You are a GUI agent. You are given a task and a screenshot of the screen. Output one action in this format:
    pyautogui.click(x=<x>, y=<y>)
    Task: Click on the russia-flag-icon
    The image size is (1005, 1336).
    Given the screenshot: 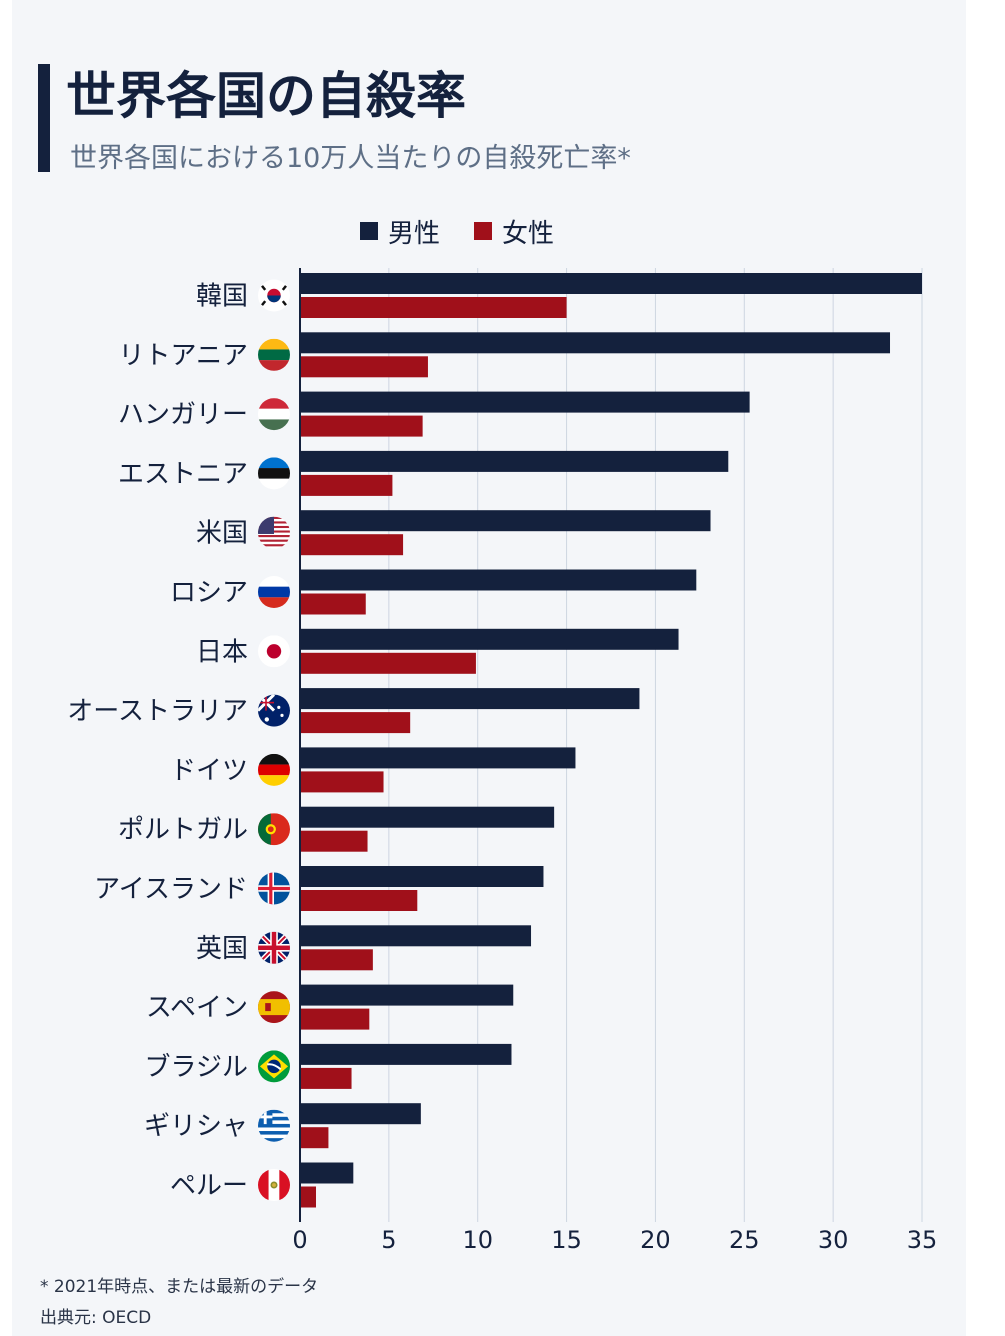 What is the action you would take?
    pyautogui.click(x=274, y=592)
    